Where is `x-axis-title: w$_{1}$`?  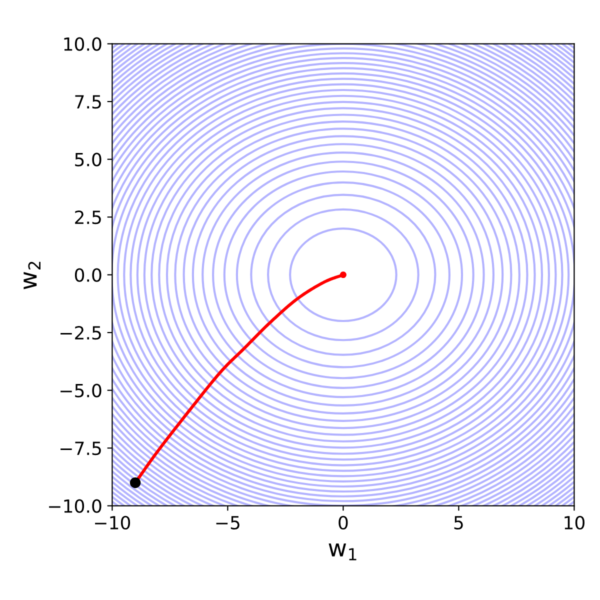 x-axis-title: w$_{1}$ is located at coordinates (342, 552).